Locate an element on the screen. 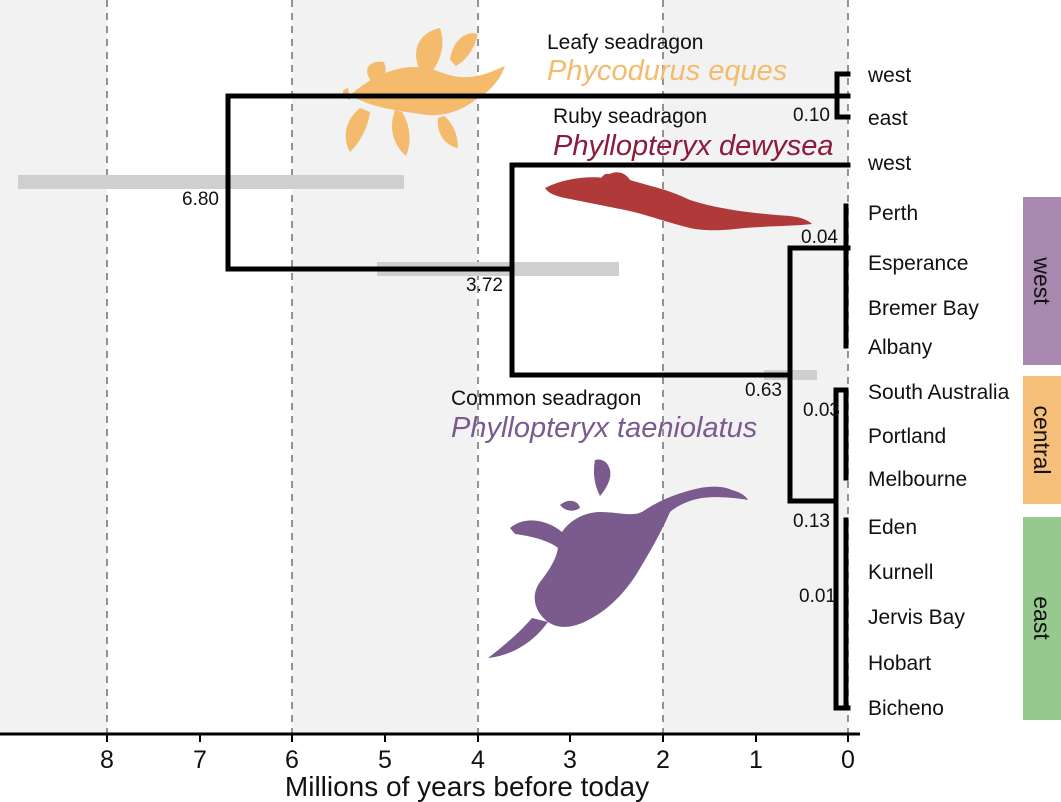  tip-label: east is located at coordinates (888, 118).